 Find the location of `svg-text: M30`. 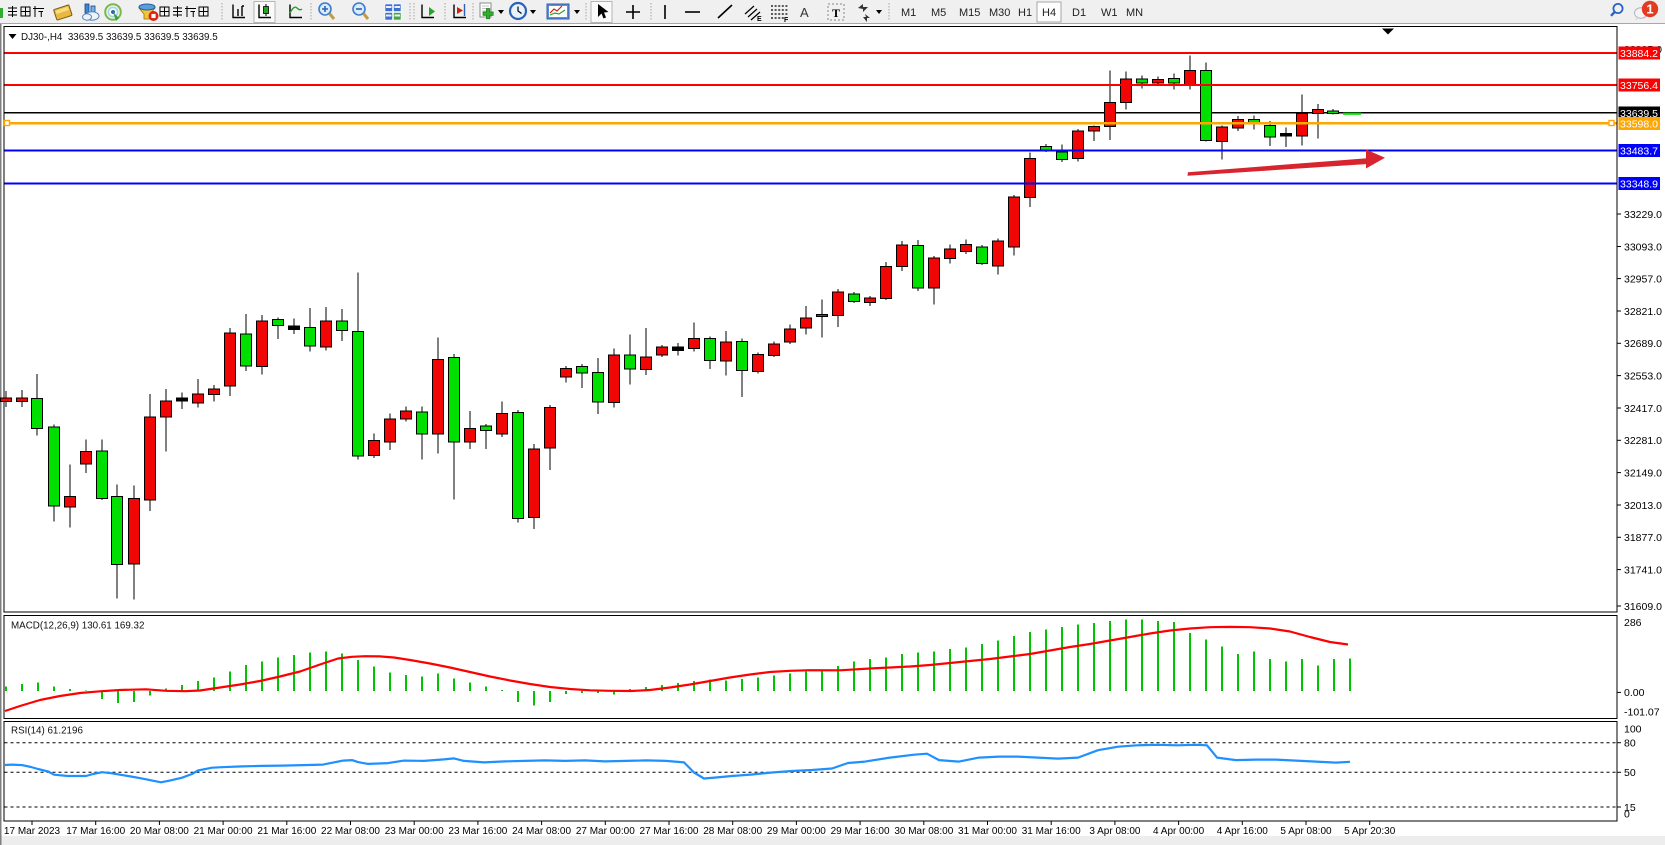

svg-text: M30 is located at coordinates (999, 13).